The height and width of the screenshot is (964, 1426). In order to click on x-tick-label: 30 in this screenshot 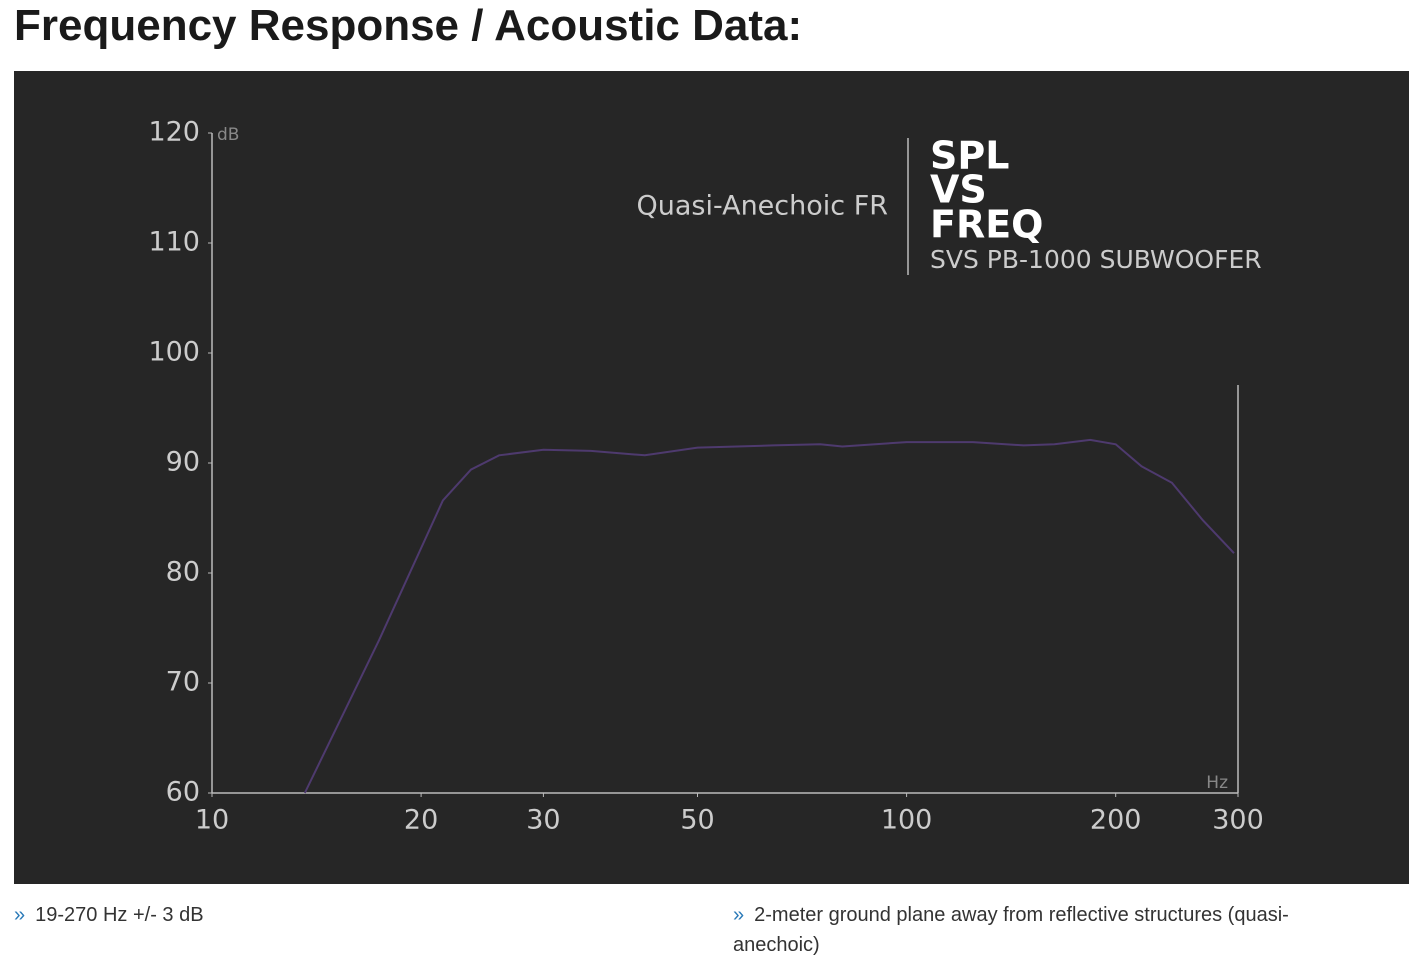, I will do `click(543, 820)`.